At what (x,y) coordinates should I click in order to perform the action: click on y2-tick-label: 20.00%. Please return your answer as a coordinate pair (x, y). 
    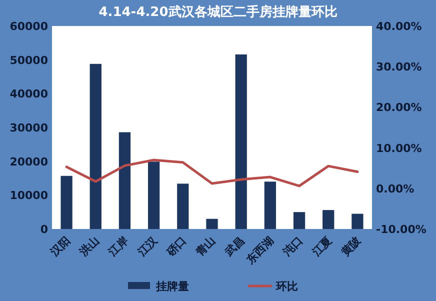
    Looking at the image, I should click on (399, 107).